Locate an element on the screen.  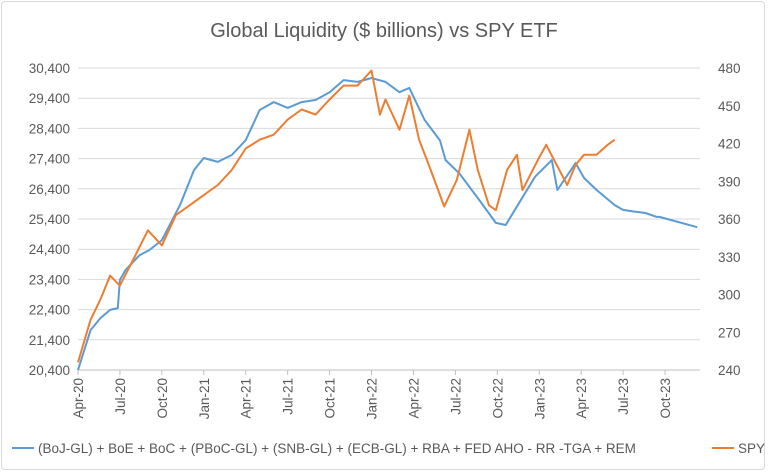
x-tick-label: Oct-23 is located at coordinates (665, 398).